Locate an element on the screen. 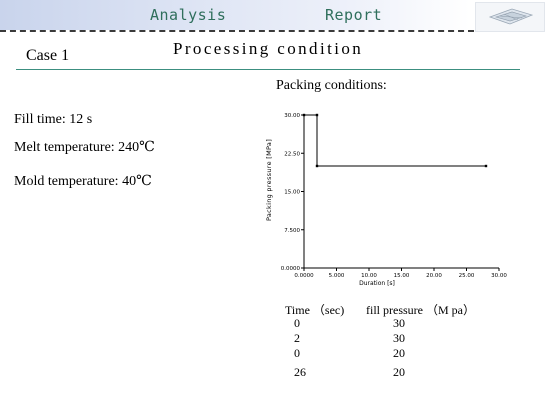 Image resolution: width=545 pixels, height=407 pixels. y-tick-label: 15.00 is located at coordinates (292, 193).